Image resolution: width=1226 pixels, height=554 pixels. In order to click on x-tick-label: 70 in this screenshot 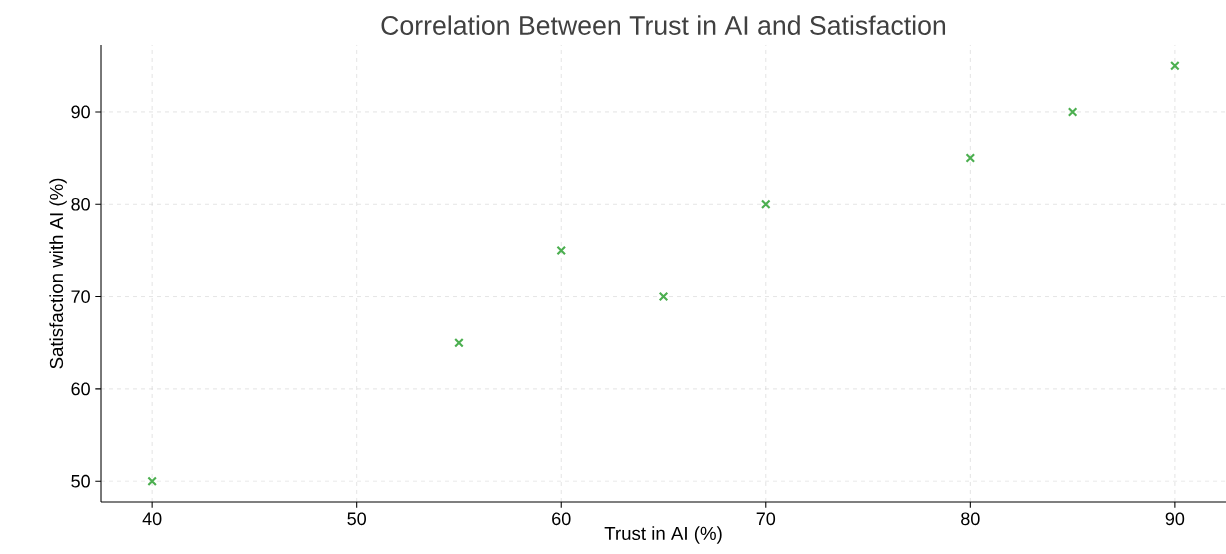, I will do `click(766, 519)`.